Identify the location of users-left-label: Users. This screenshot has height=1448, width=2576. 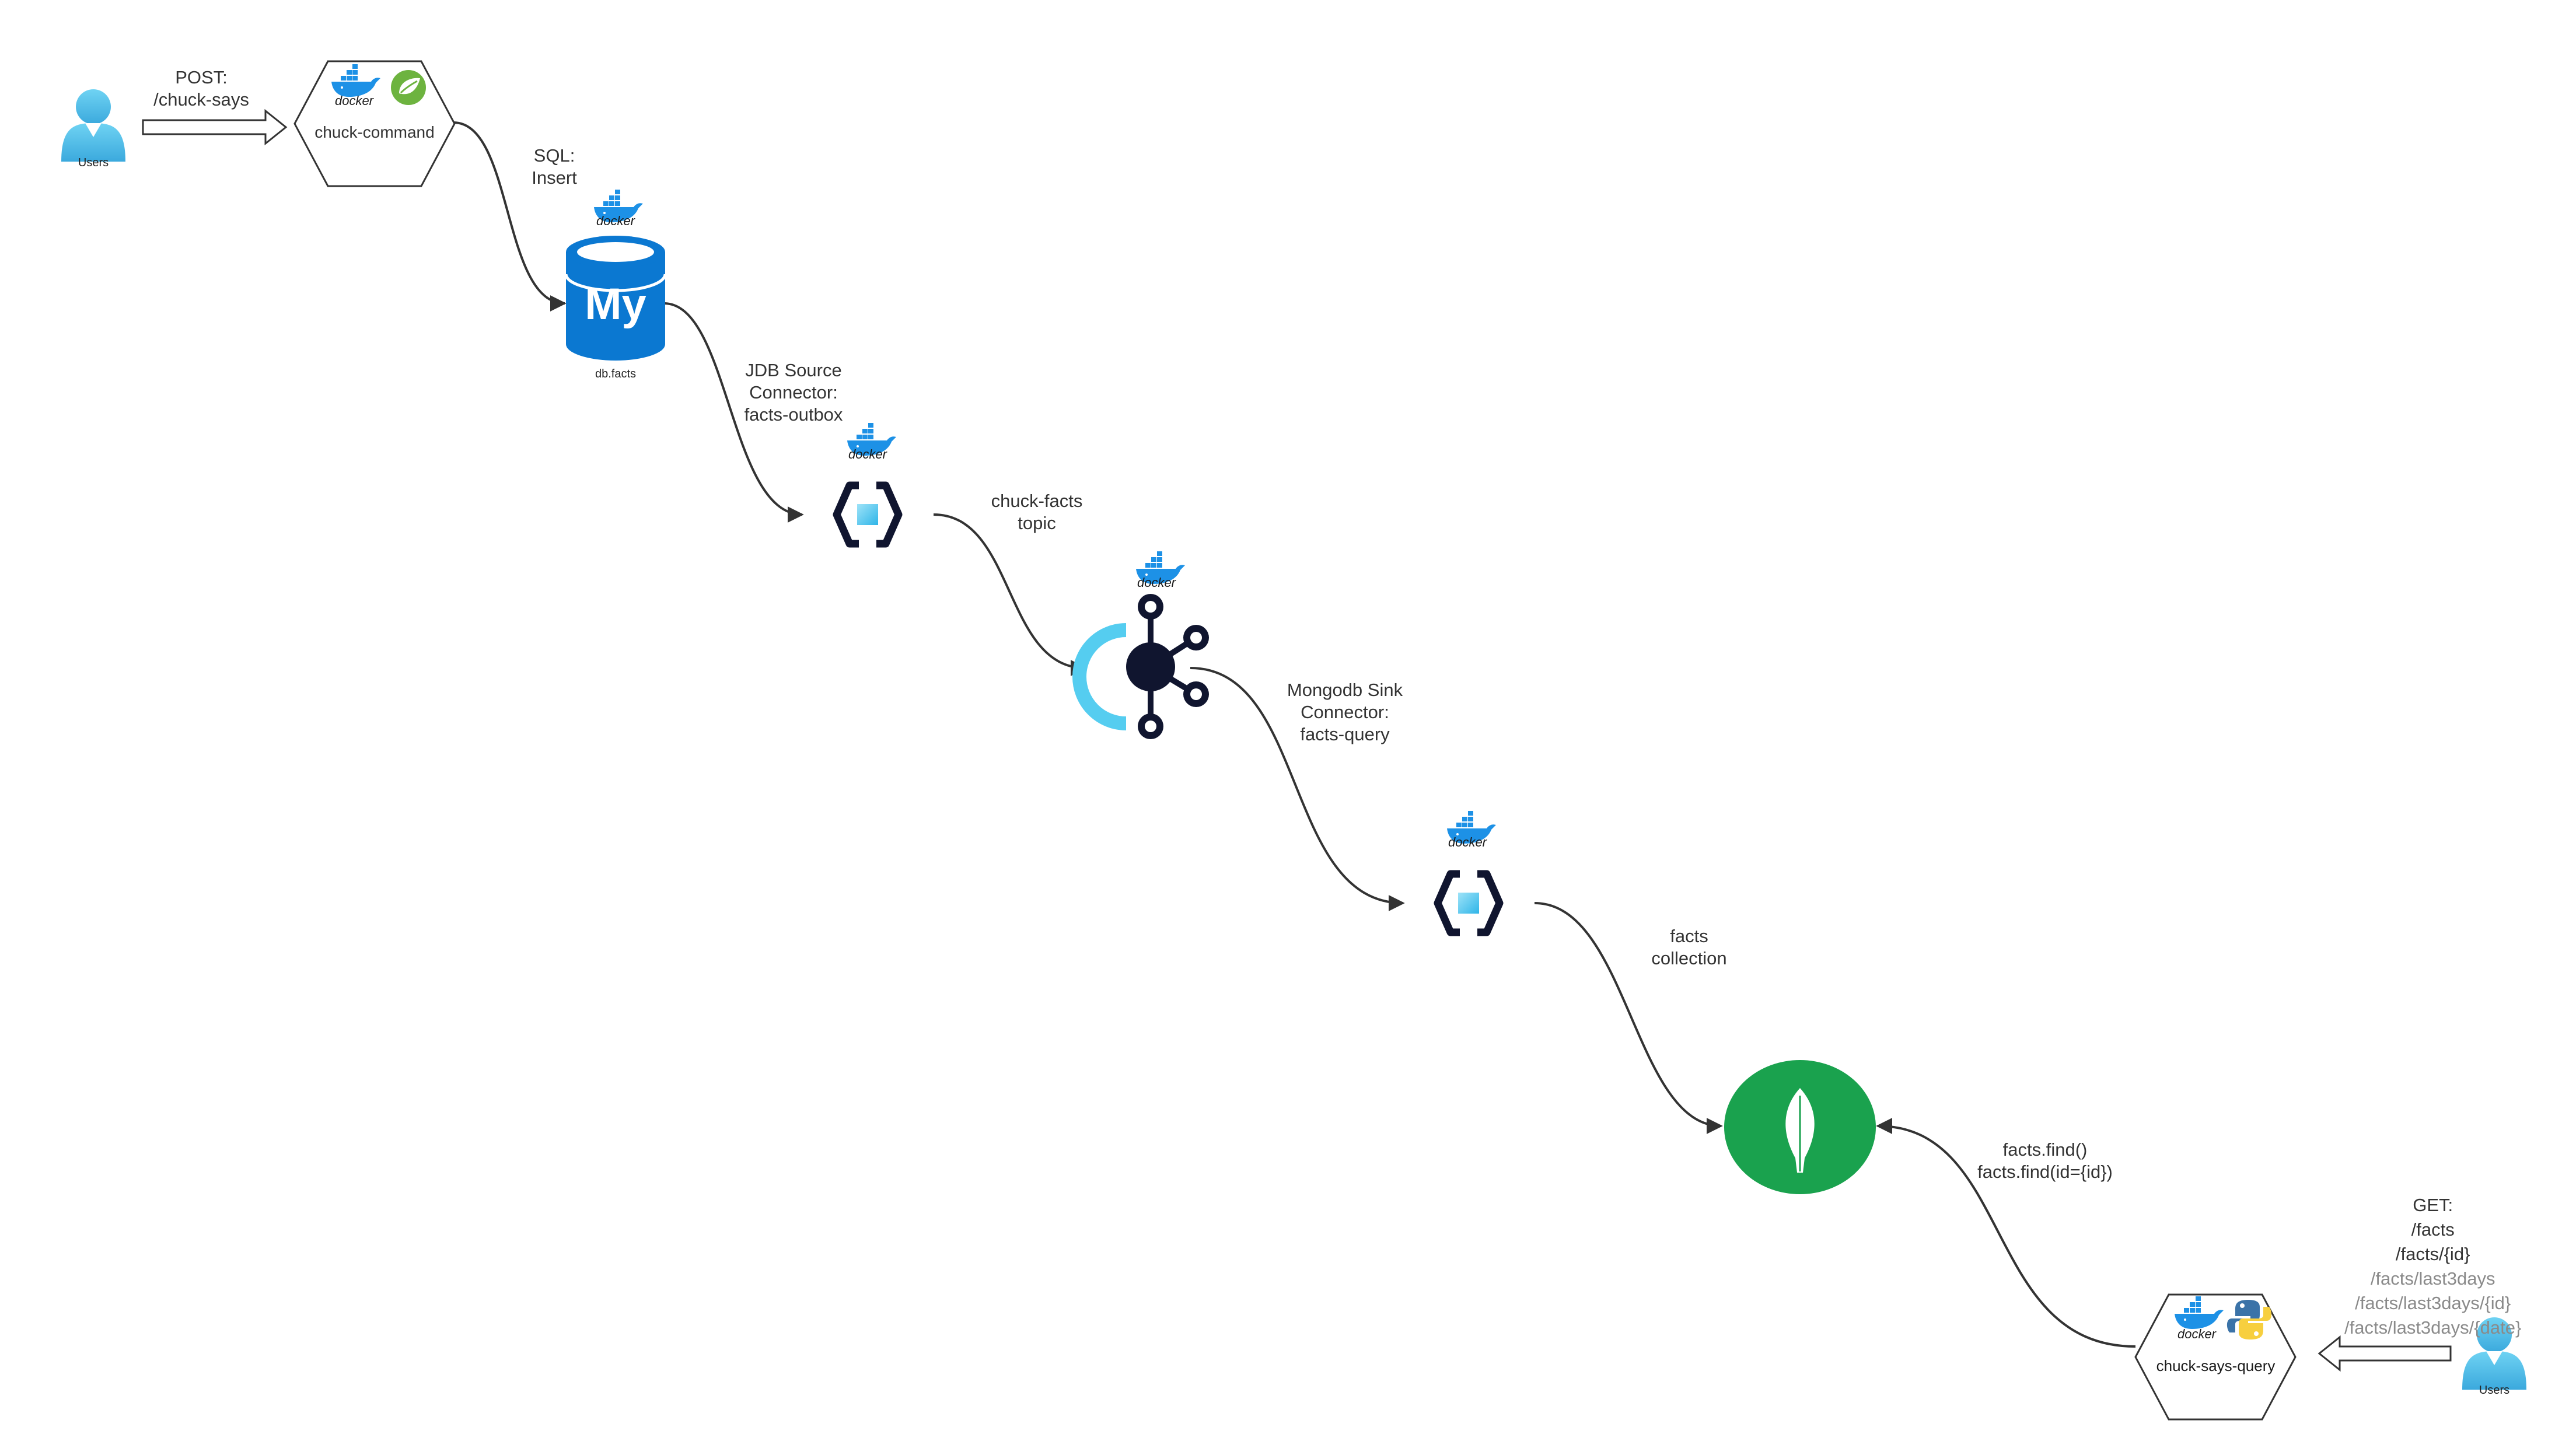
(93, 162).